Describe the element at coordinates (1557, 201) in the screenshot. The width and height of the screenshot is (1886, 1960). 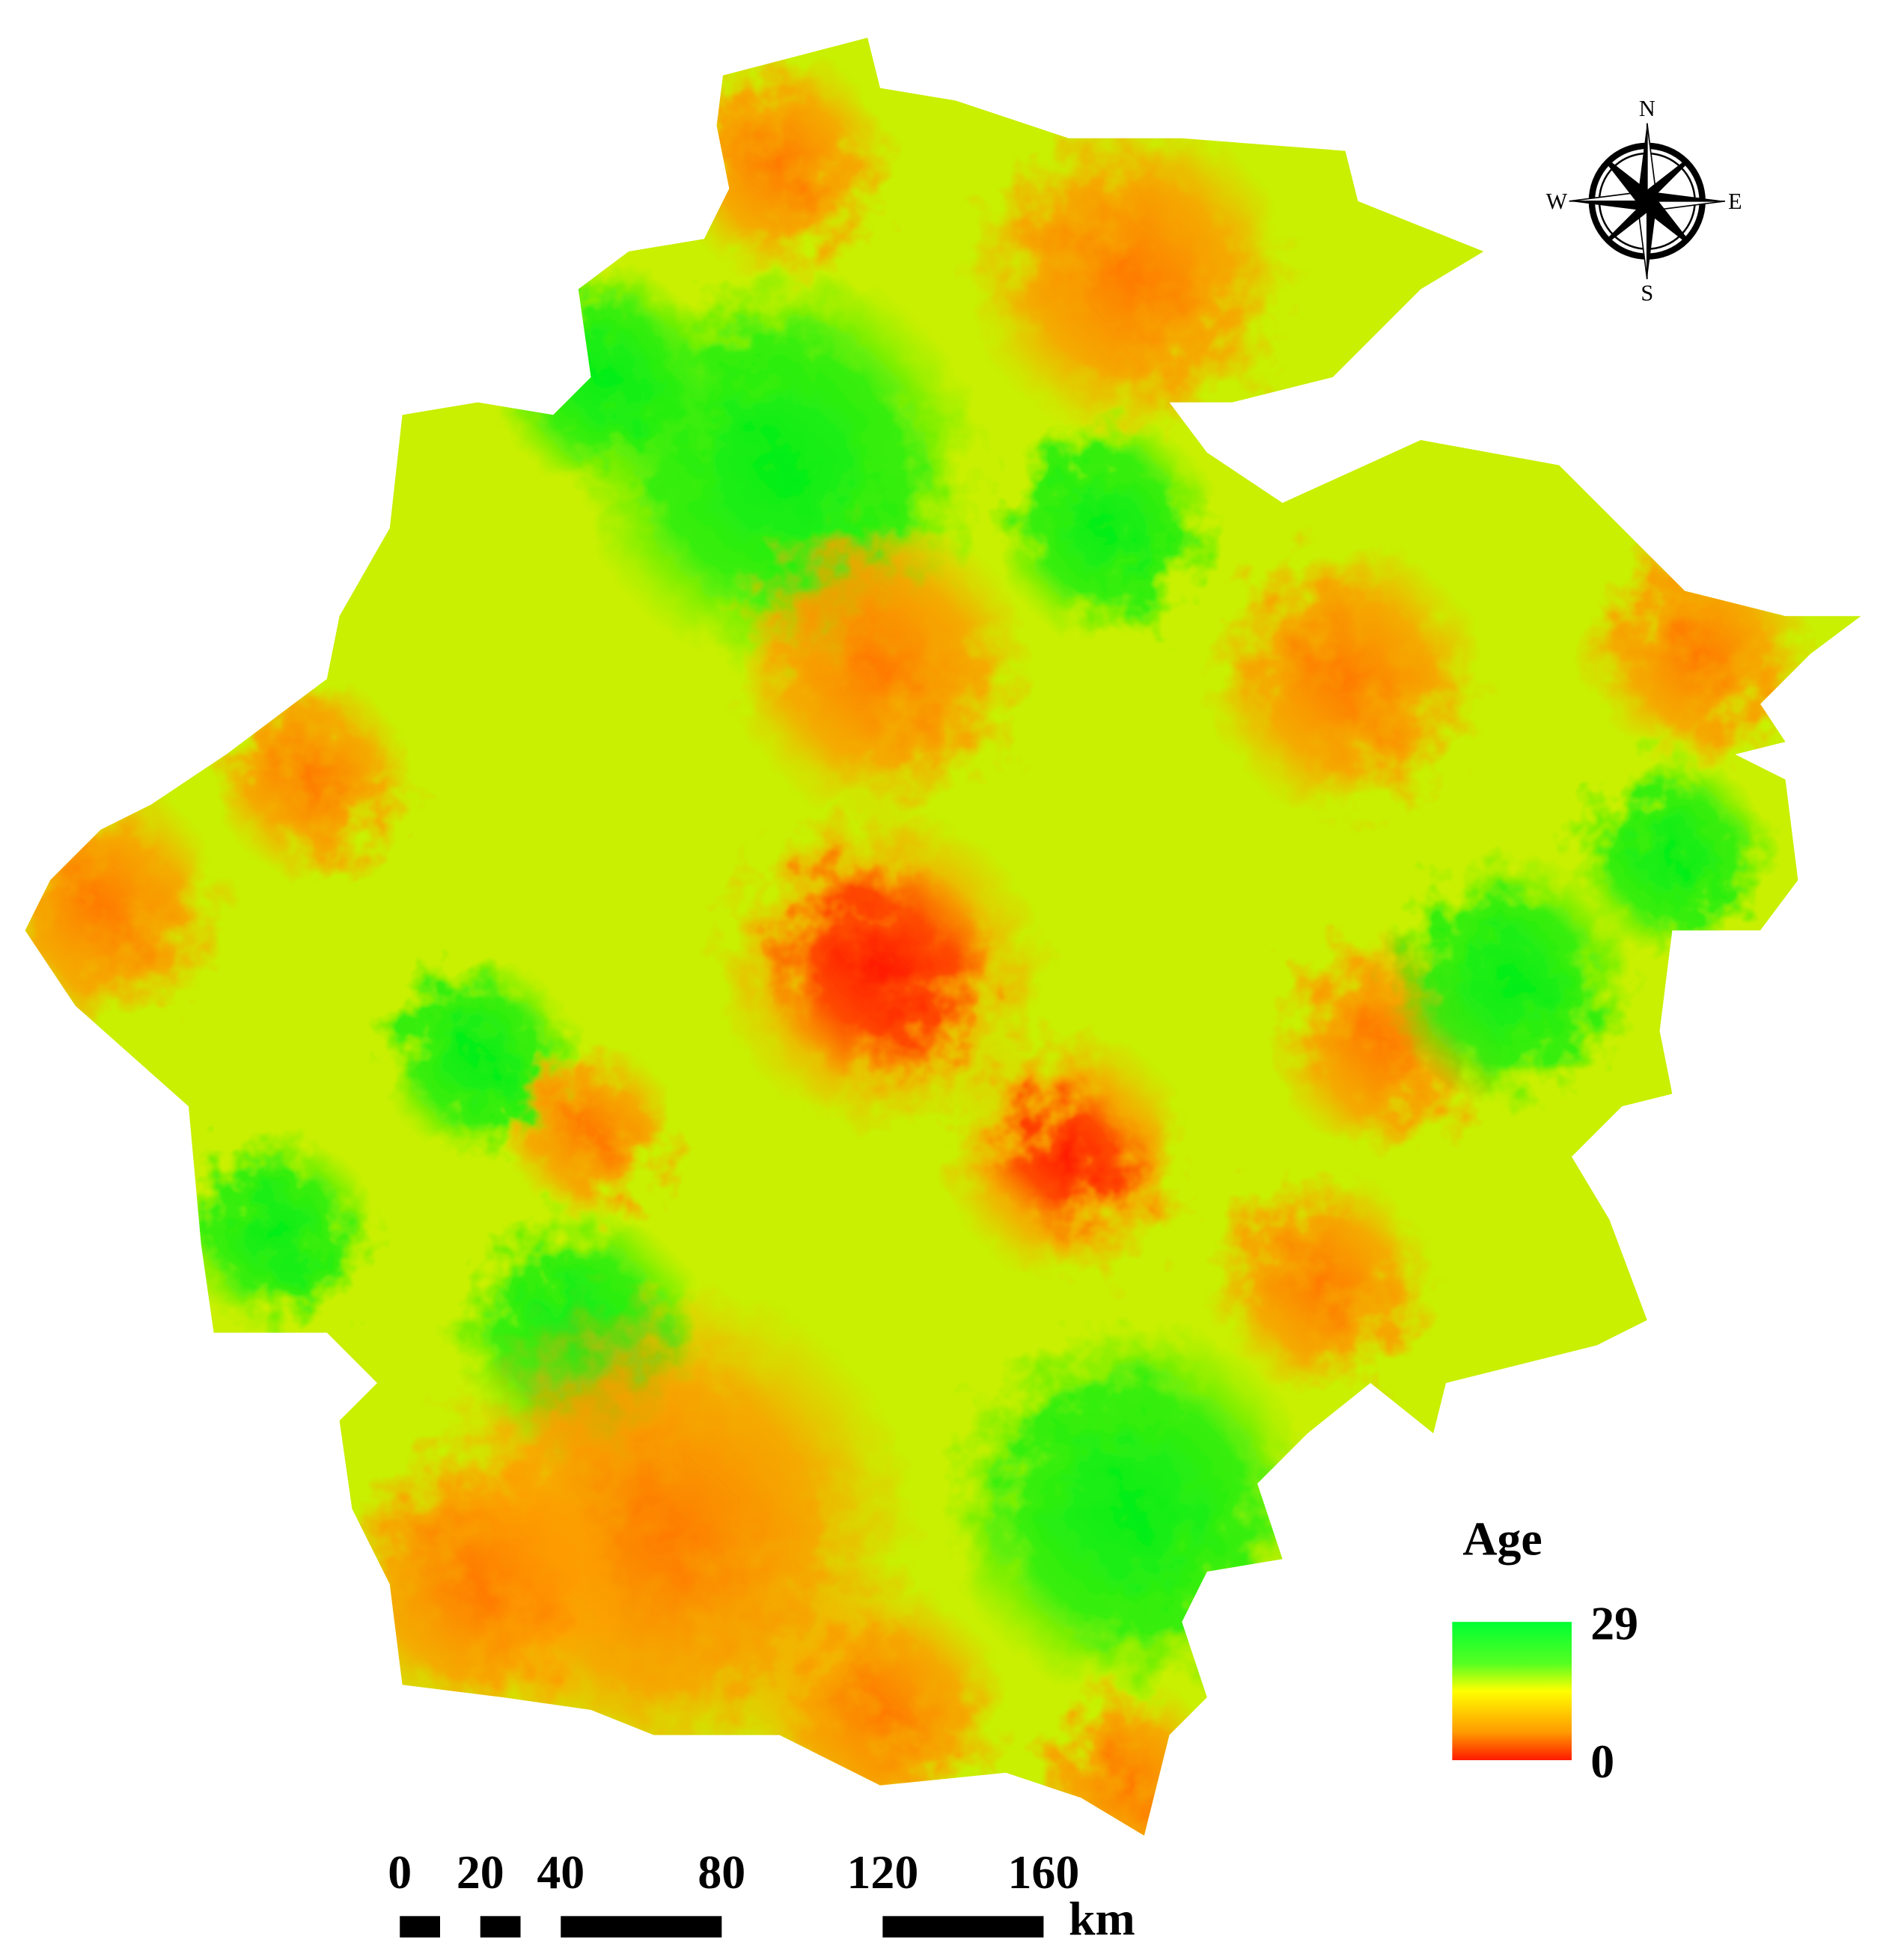
I see `compass-west: W` at that location.